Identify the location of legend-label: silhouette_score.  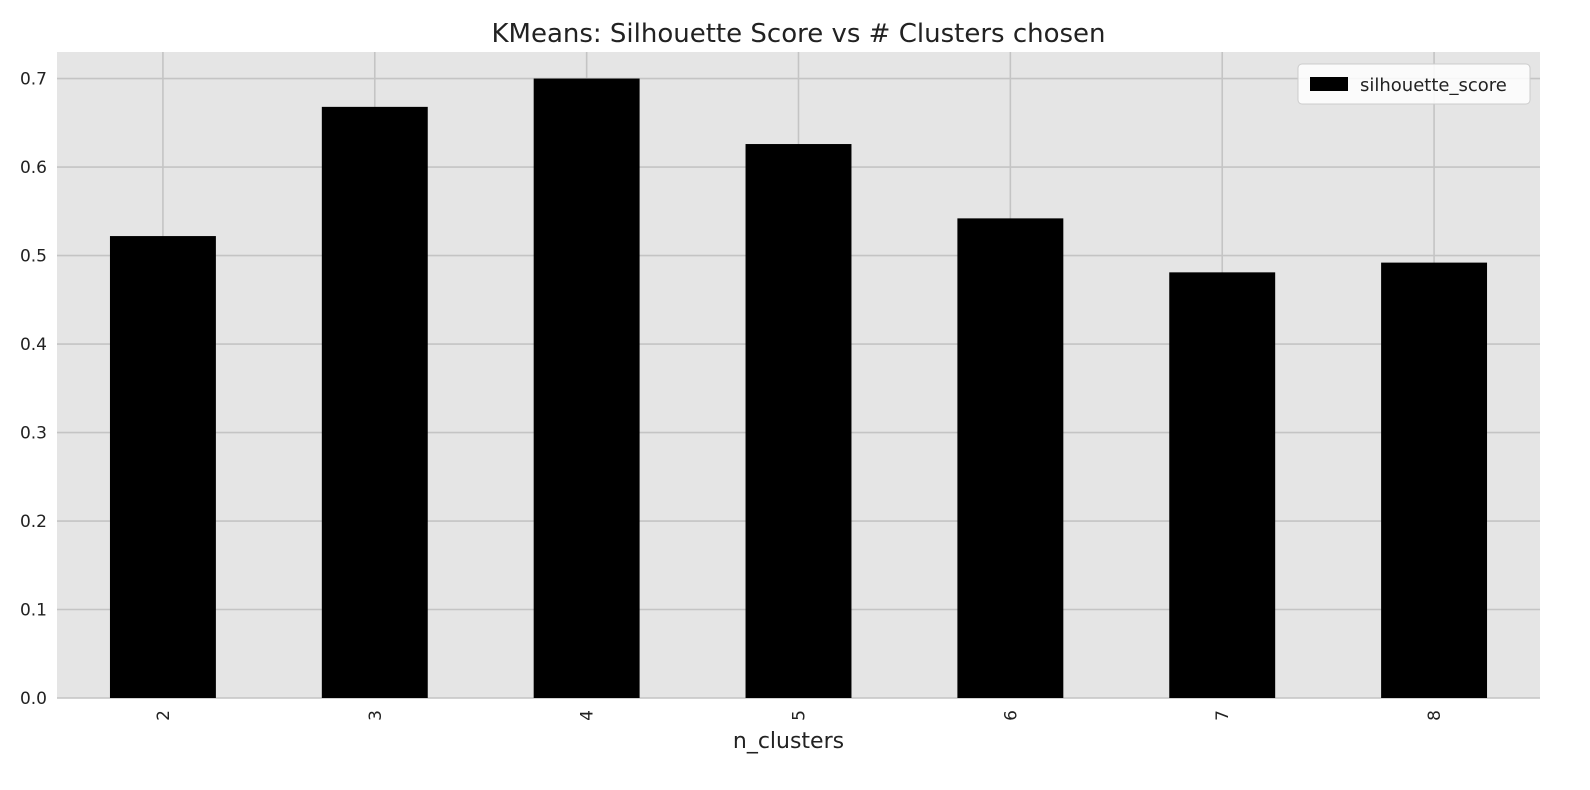
(1433, 85).